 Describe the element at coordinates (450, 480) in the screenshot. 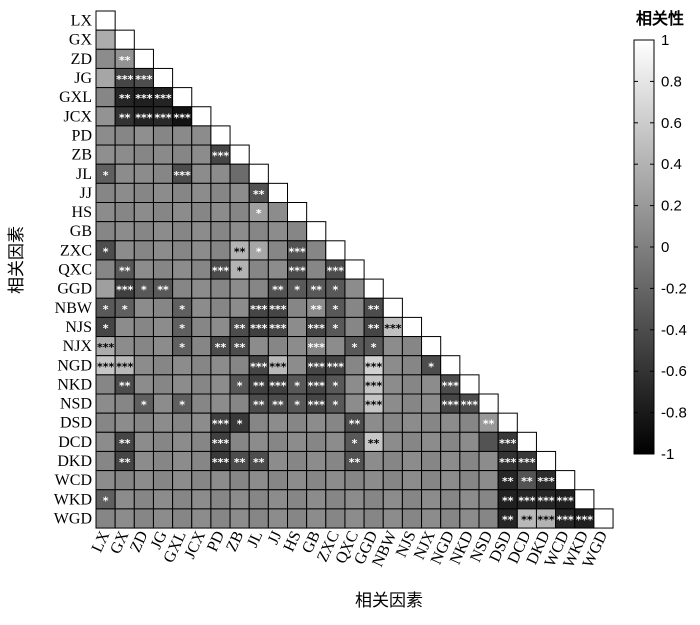

I see `heatmap-cell-WCD-NGD` at that location.